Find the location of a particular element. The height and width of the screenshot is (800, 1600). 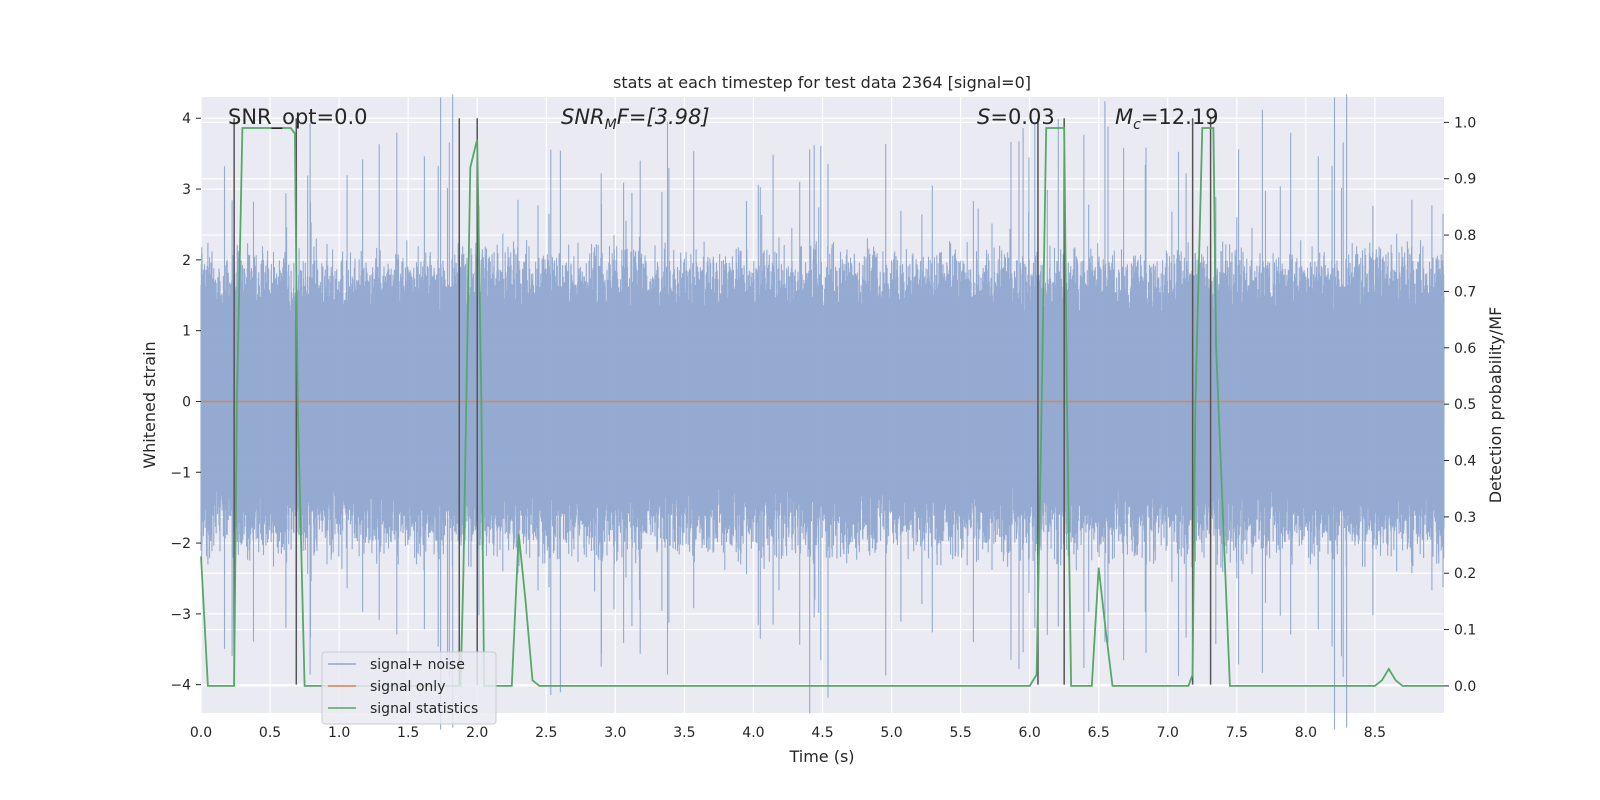

annotation-snr-mf-main: SNR is located at coordinates (583, 117).